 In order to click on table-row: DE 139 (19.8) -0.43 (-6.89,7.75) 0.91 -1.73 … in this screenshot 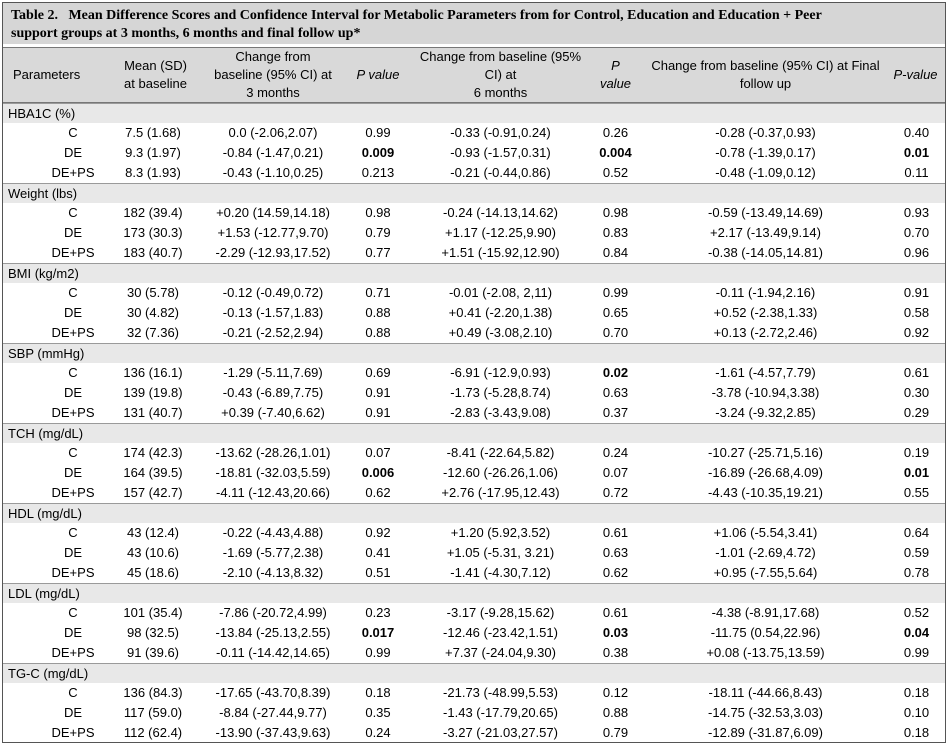, I will do `click(474, 393)`.